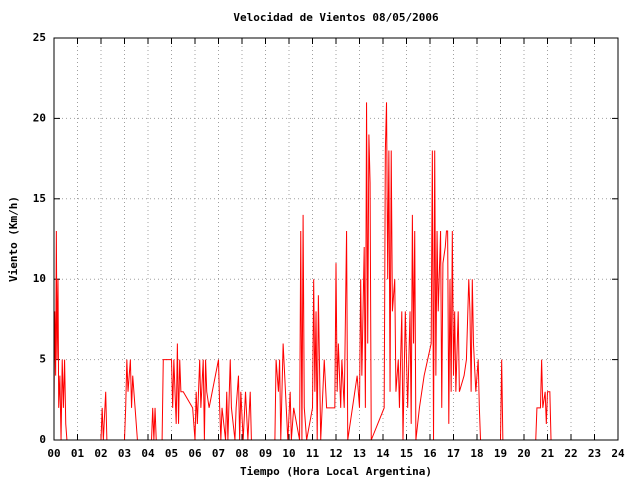  What do you see at coordinates (430, 453) in the screenshot?
I see `x-tick-label: 16` at bounding box center [430, 453].